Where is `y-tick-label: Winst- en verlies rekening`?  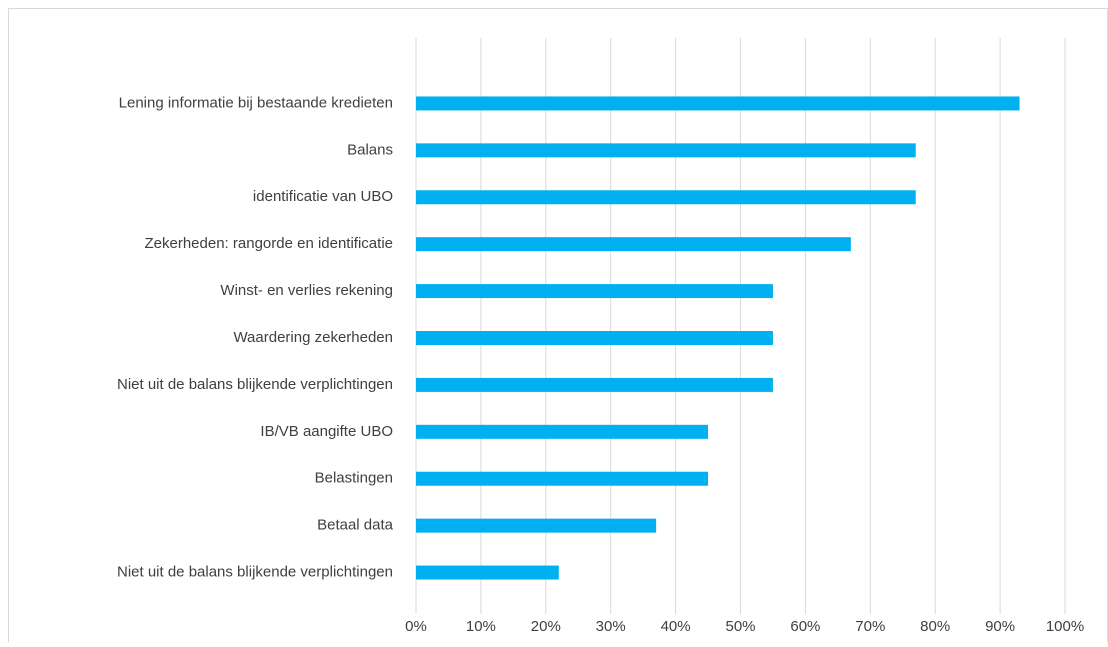
y-tick-label: Winst- en verlies rekening is located at coordinates (306, 290).